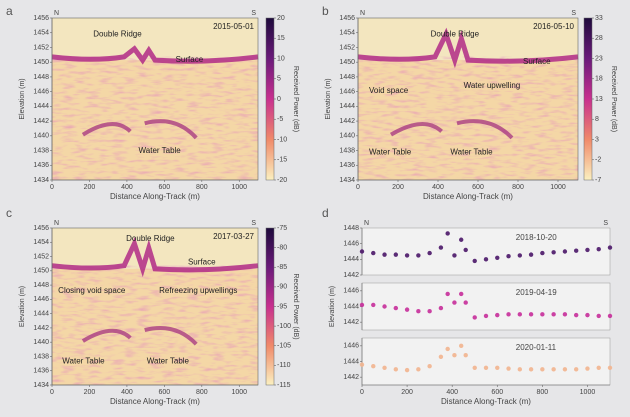 Image resolution: width=630 pixels, height=417 pixels. What do you see at coordinates (389, 90) in the screenshot?
I see `annotation: Void space` at bounding box center [389, 90].